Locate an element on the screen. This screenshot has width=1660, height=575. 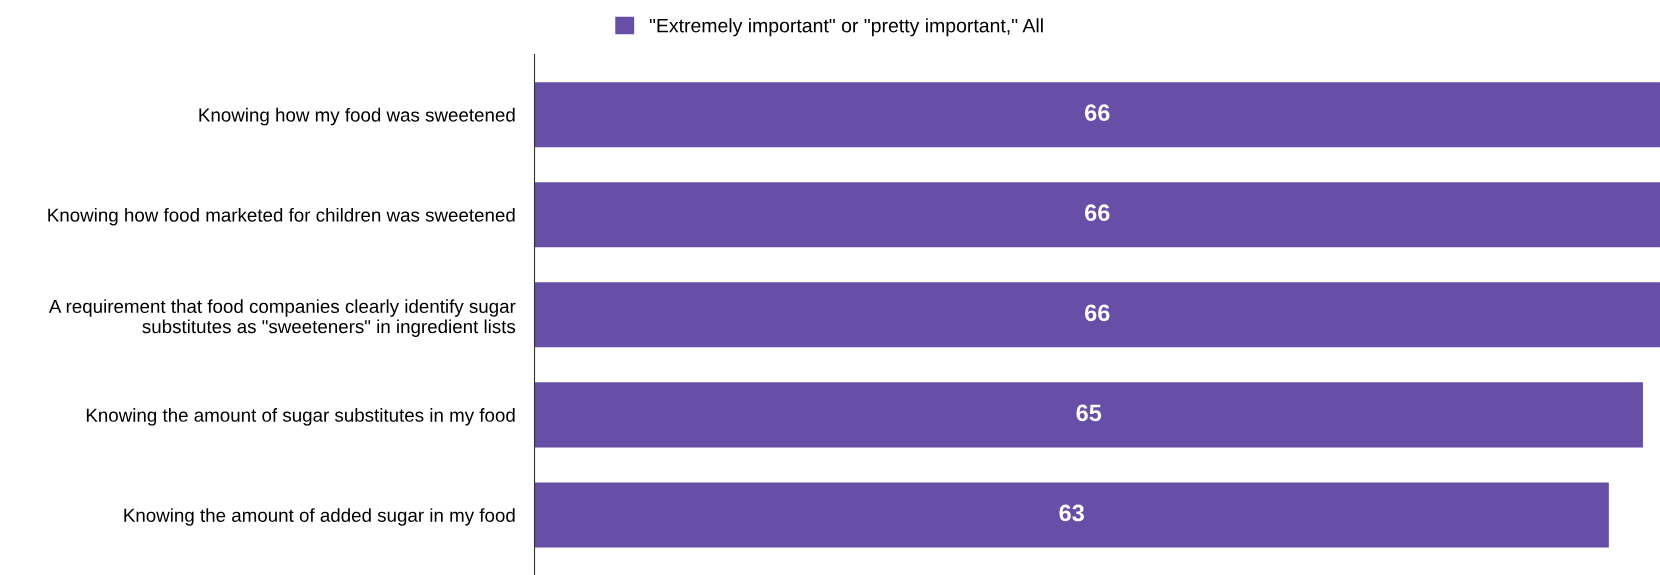
legend-label: "Extremely important" or "pretty important," All is located at coordinates (846, 27).